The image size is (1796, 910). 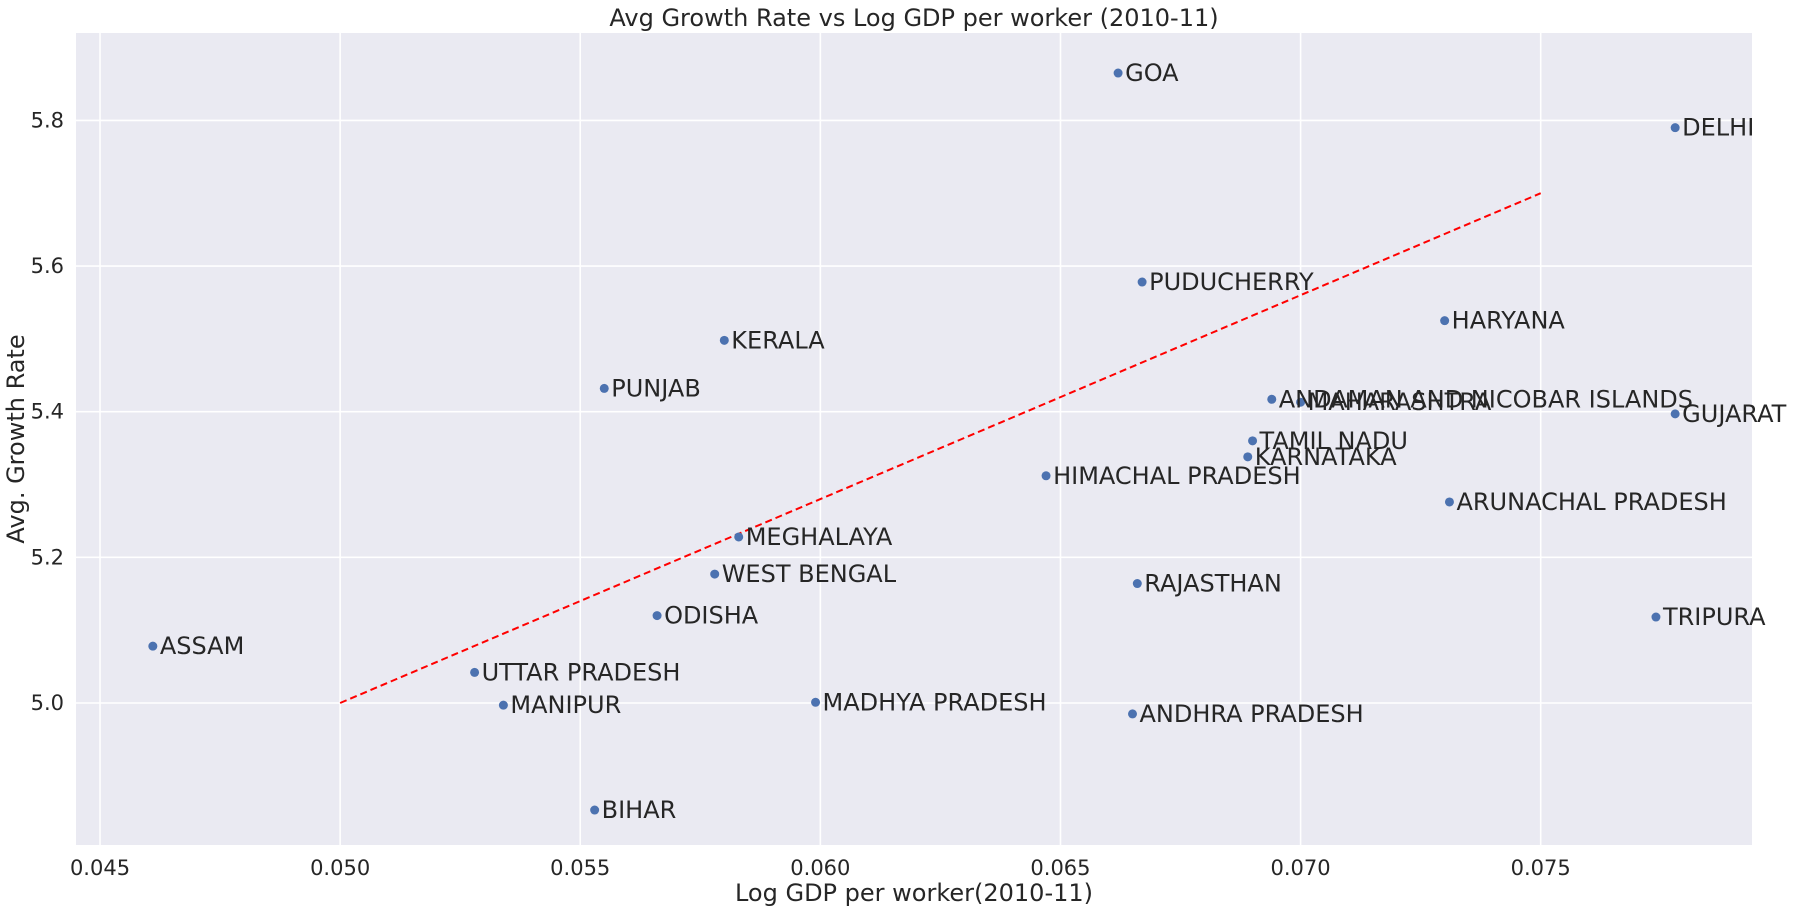 I want to click on y-tick-label: 5.2, so click(x=47, y=557).